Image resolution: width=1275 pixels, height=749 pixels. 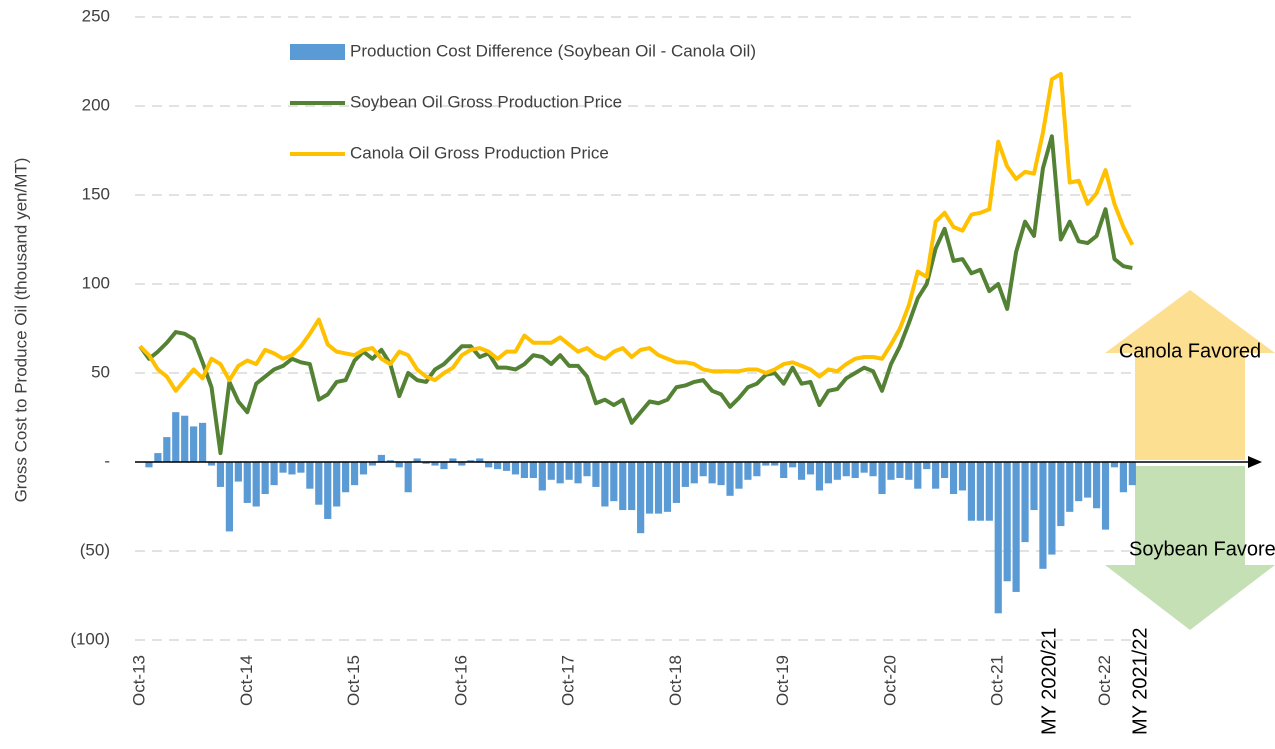 What do you see at coordinates (96, 193) in the screenshot?
I see `y-tick-label: 150` at bounding box center [96, 193].